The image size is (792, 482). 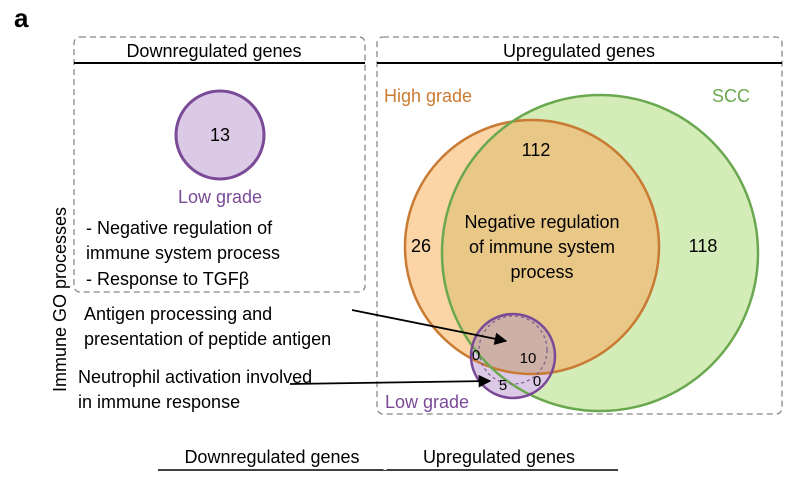 I want to click on low-grade-up-label: Low grade, so click(x=427, y=402).